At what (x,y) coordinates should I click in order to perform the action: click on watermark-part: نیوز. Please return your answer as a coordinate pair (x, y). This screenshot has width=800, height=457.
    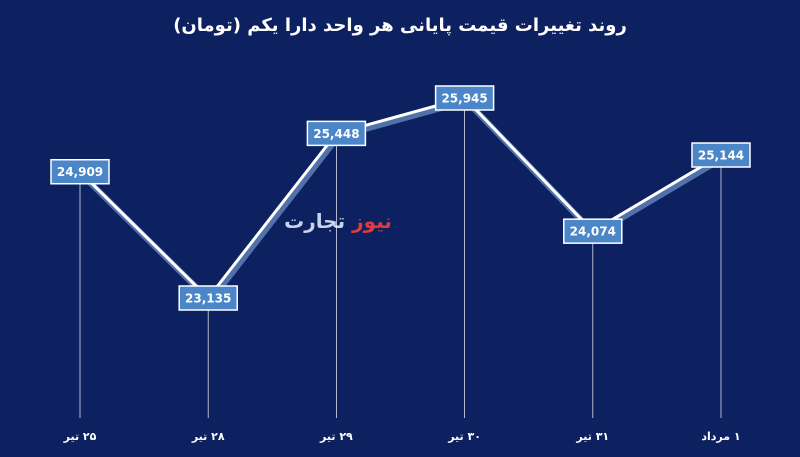
    Looking at the image, I should click on (371, 221).